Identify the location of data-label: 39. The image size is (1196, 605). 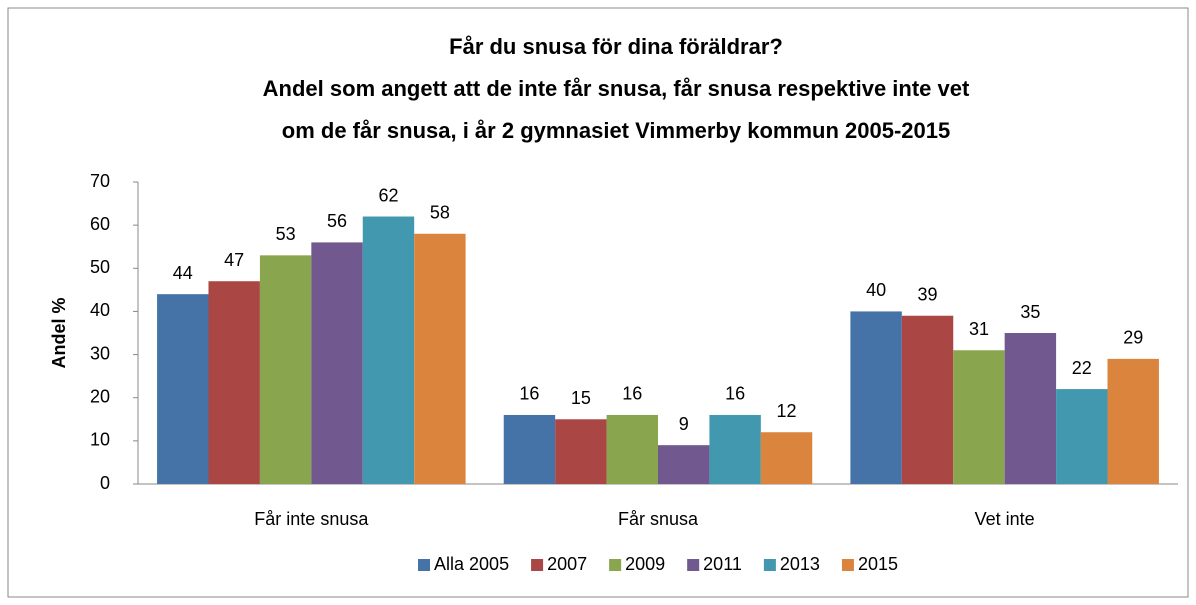
(928, 294).